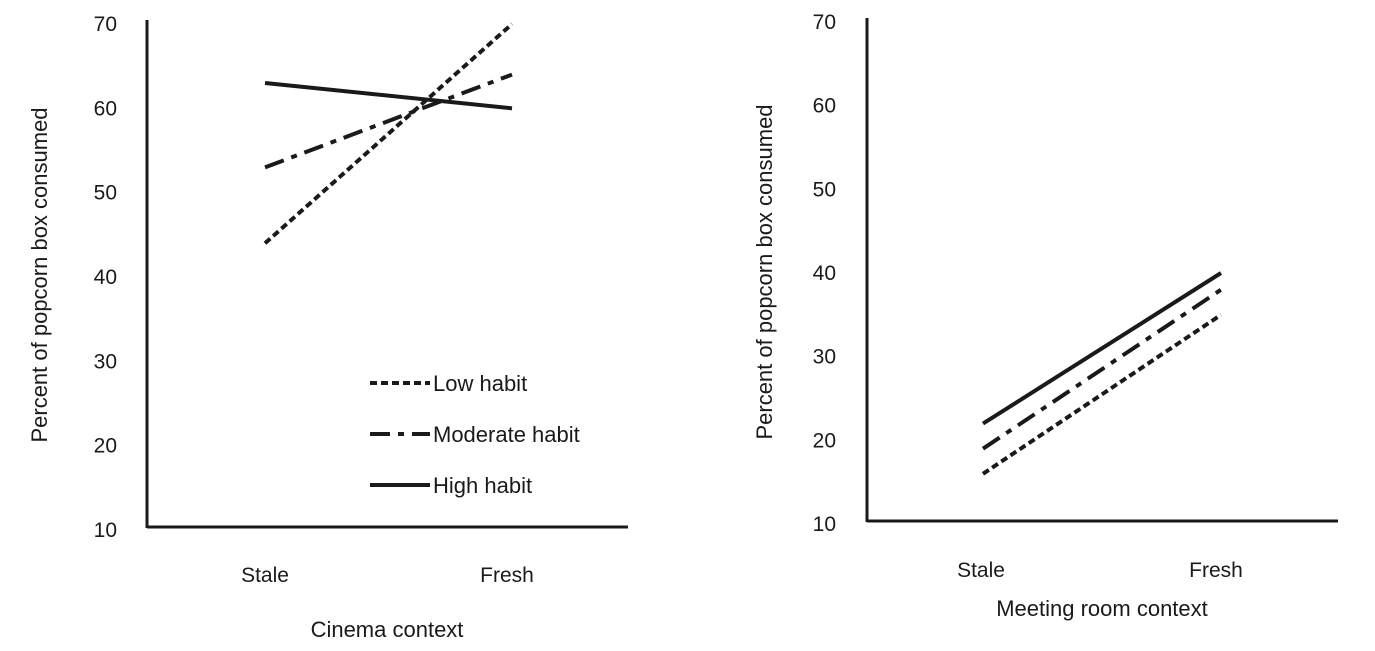 The height and width of the screenshot is (651, 1375). What do you see at coordinates (1102, 608) in the screenshot?
I see `x-axis-title: Meeting room context` at bounding box center [1102, 608].